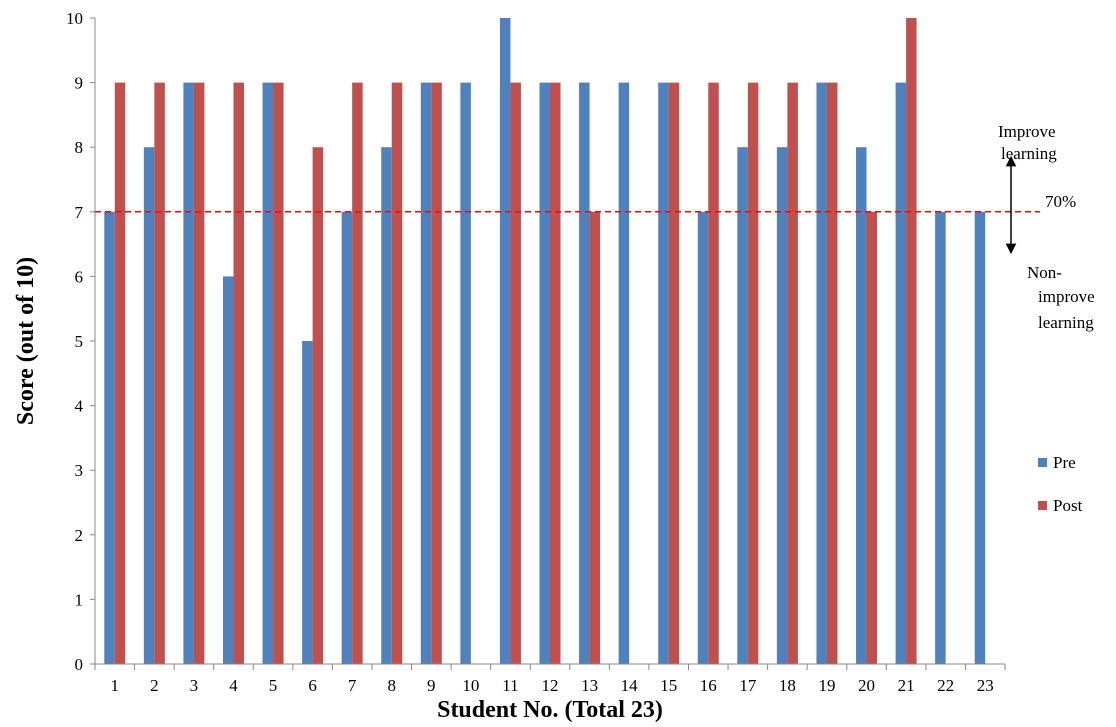  What do you see at coordinates (1068, 505) in the screenshot?
I see `legend-label-post: Post` at bounding box center [1068, 505].